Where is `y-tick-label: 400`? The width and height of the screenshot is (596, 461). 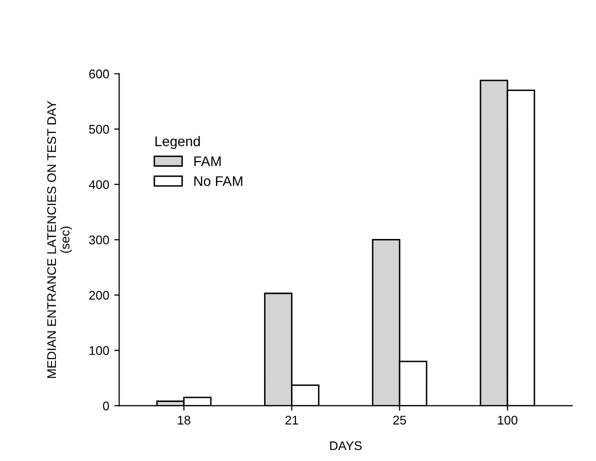
y-tick-label: 400 is located at coordinates (98, 185).